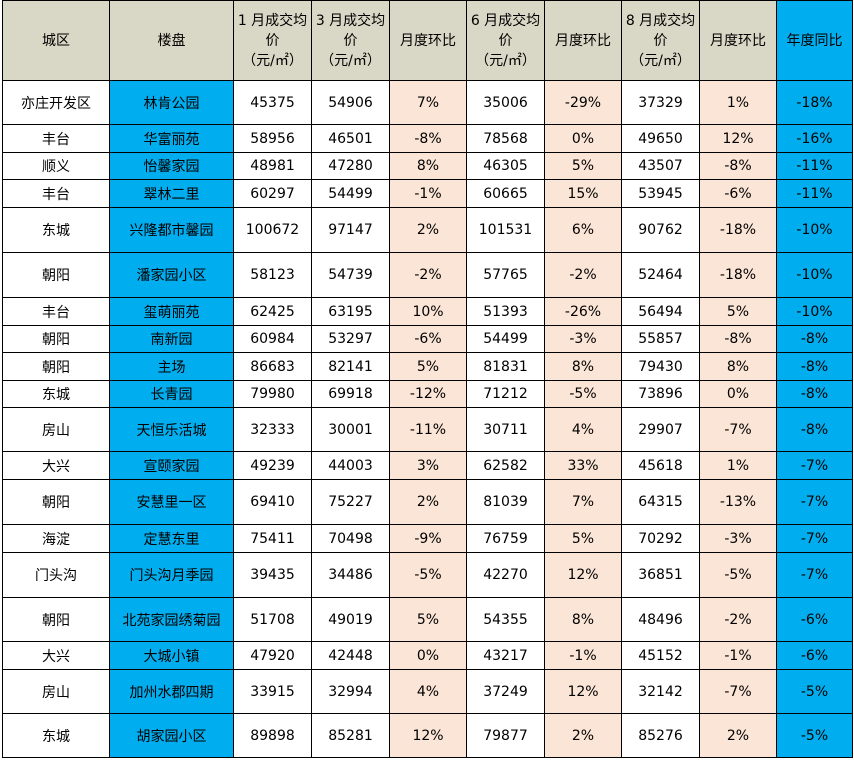 The height and width of the screenshot is (765, 854). What do you see at coordinates (583, 655) in the screenshot?
I see `row-mom-2: -1%` at bounding box center [583, 655].